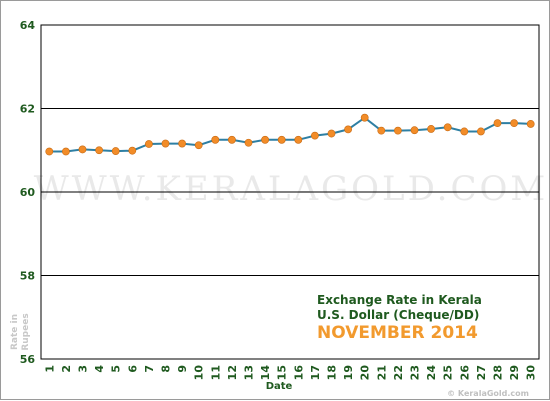 The width and height of the screenshot is (550, 401). Describe the element at coordinates (83, 369) in the screenshot. I see `x-tick-label-3: 3` at that location.